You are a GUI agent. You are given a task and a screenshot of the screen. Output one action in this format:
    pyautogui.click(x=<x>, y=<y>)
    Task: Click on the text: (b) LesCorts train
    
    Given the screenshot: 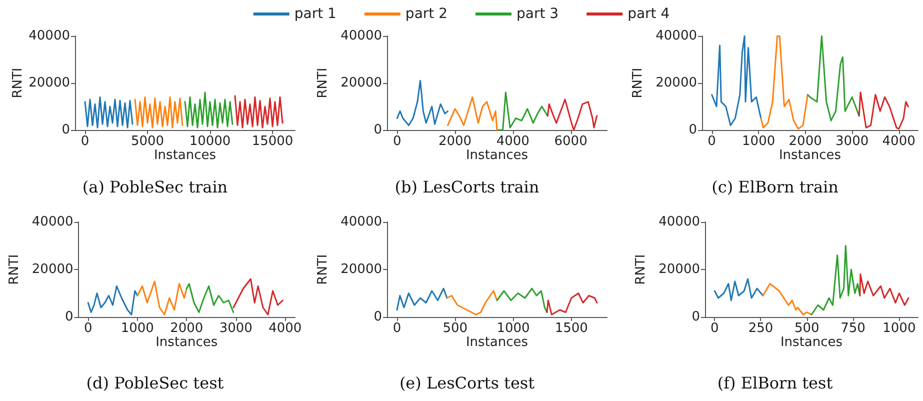 What is the action you would take?
    pyautogui.click(x=467, y=187)
    